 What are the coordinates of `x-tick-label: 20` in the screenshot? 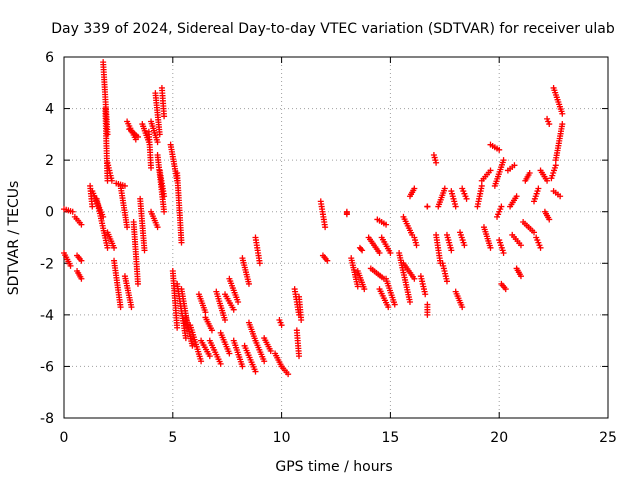 It's located at (499, 438).